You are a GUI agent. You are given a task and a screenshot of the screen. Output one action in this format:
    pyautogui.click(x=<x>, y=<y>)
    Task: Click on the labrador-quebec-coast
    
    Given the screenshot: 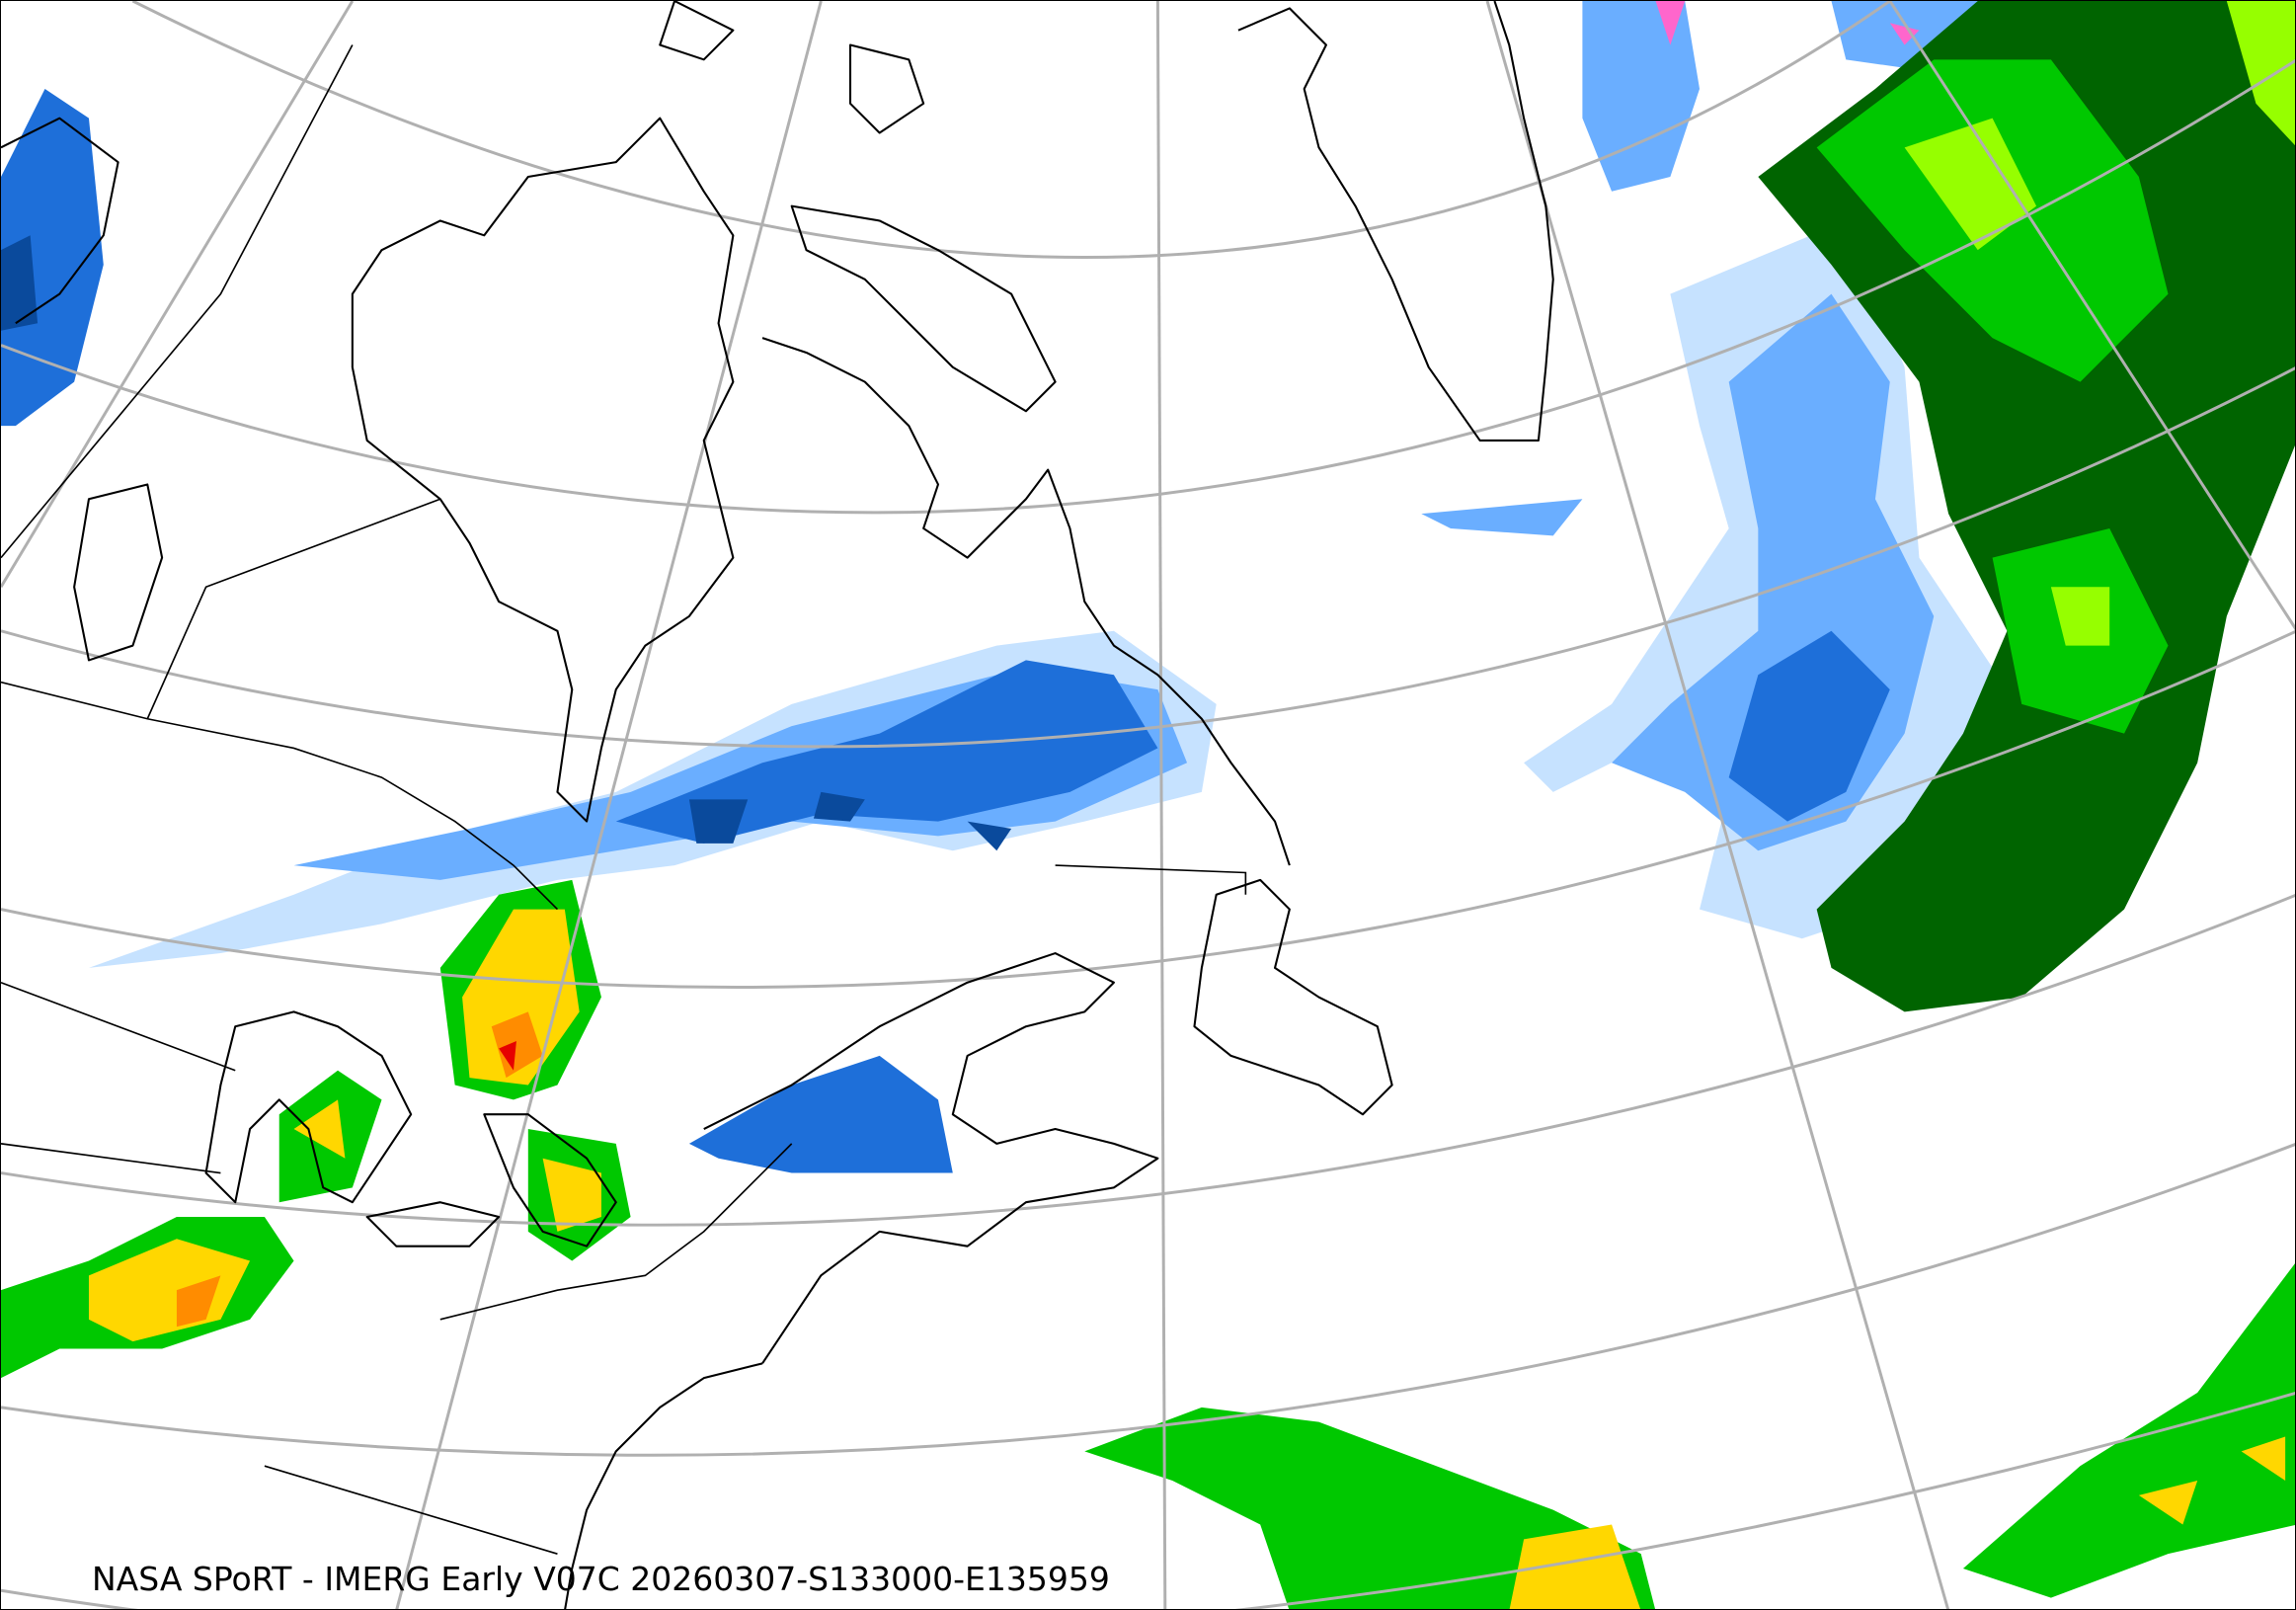 What is the action you would take?
    pyautogui.click(x=1026, y=601)
    